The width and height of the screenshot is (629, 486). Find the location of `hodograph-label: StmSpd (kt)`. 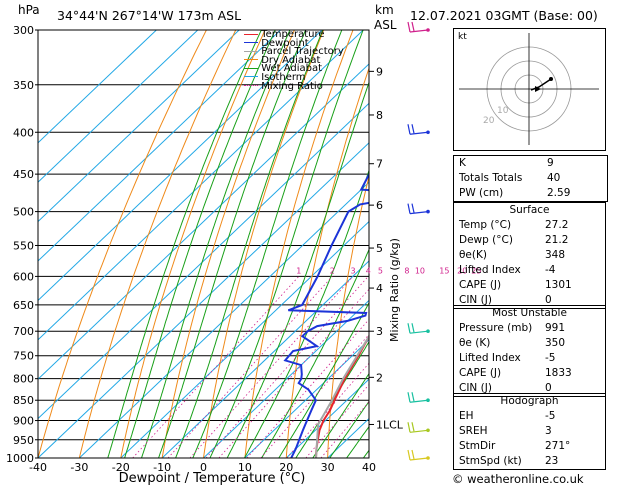

hodograph-label: StmSpd (kt) is located at coordinates (490, 461).